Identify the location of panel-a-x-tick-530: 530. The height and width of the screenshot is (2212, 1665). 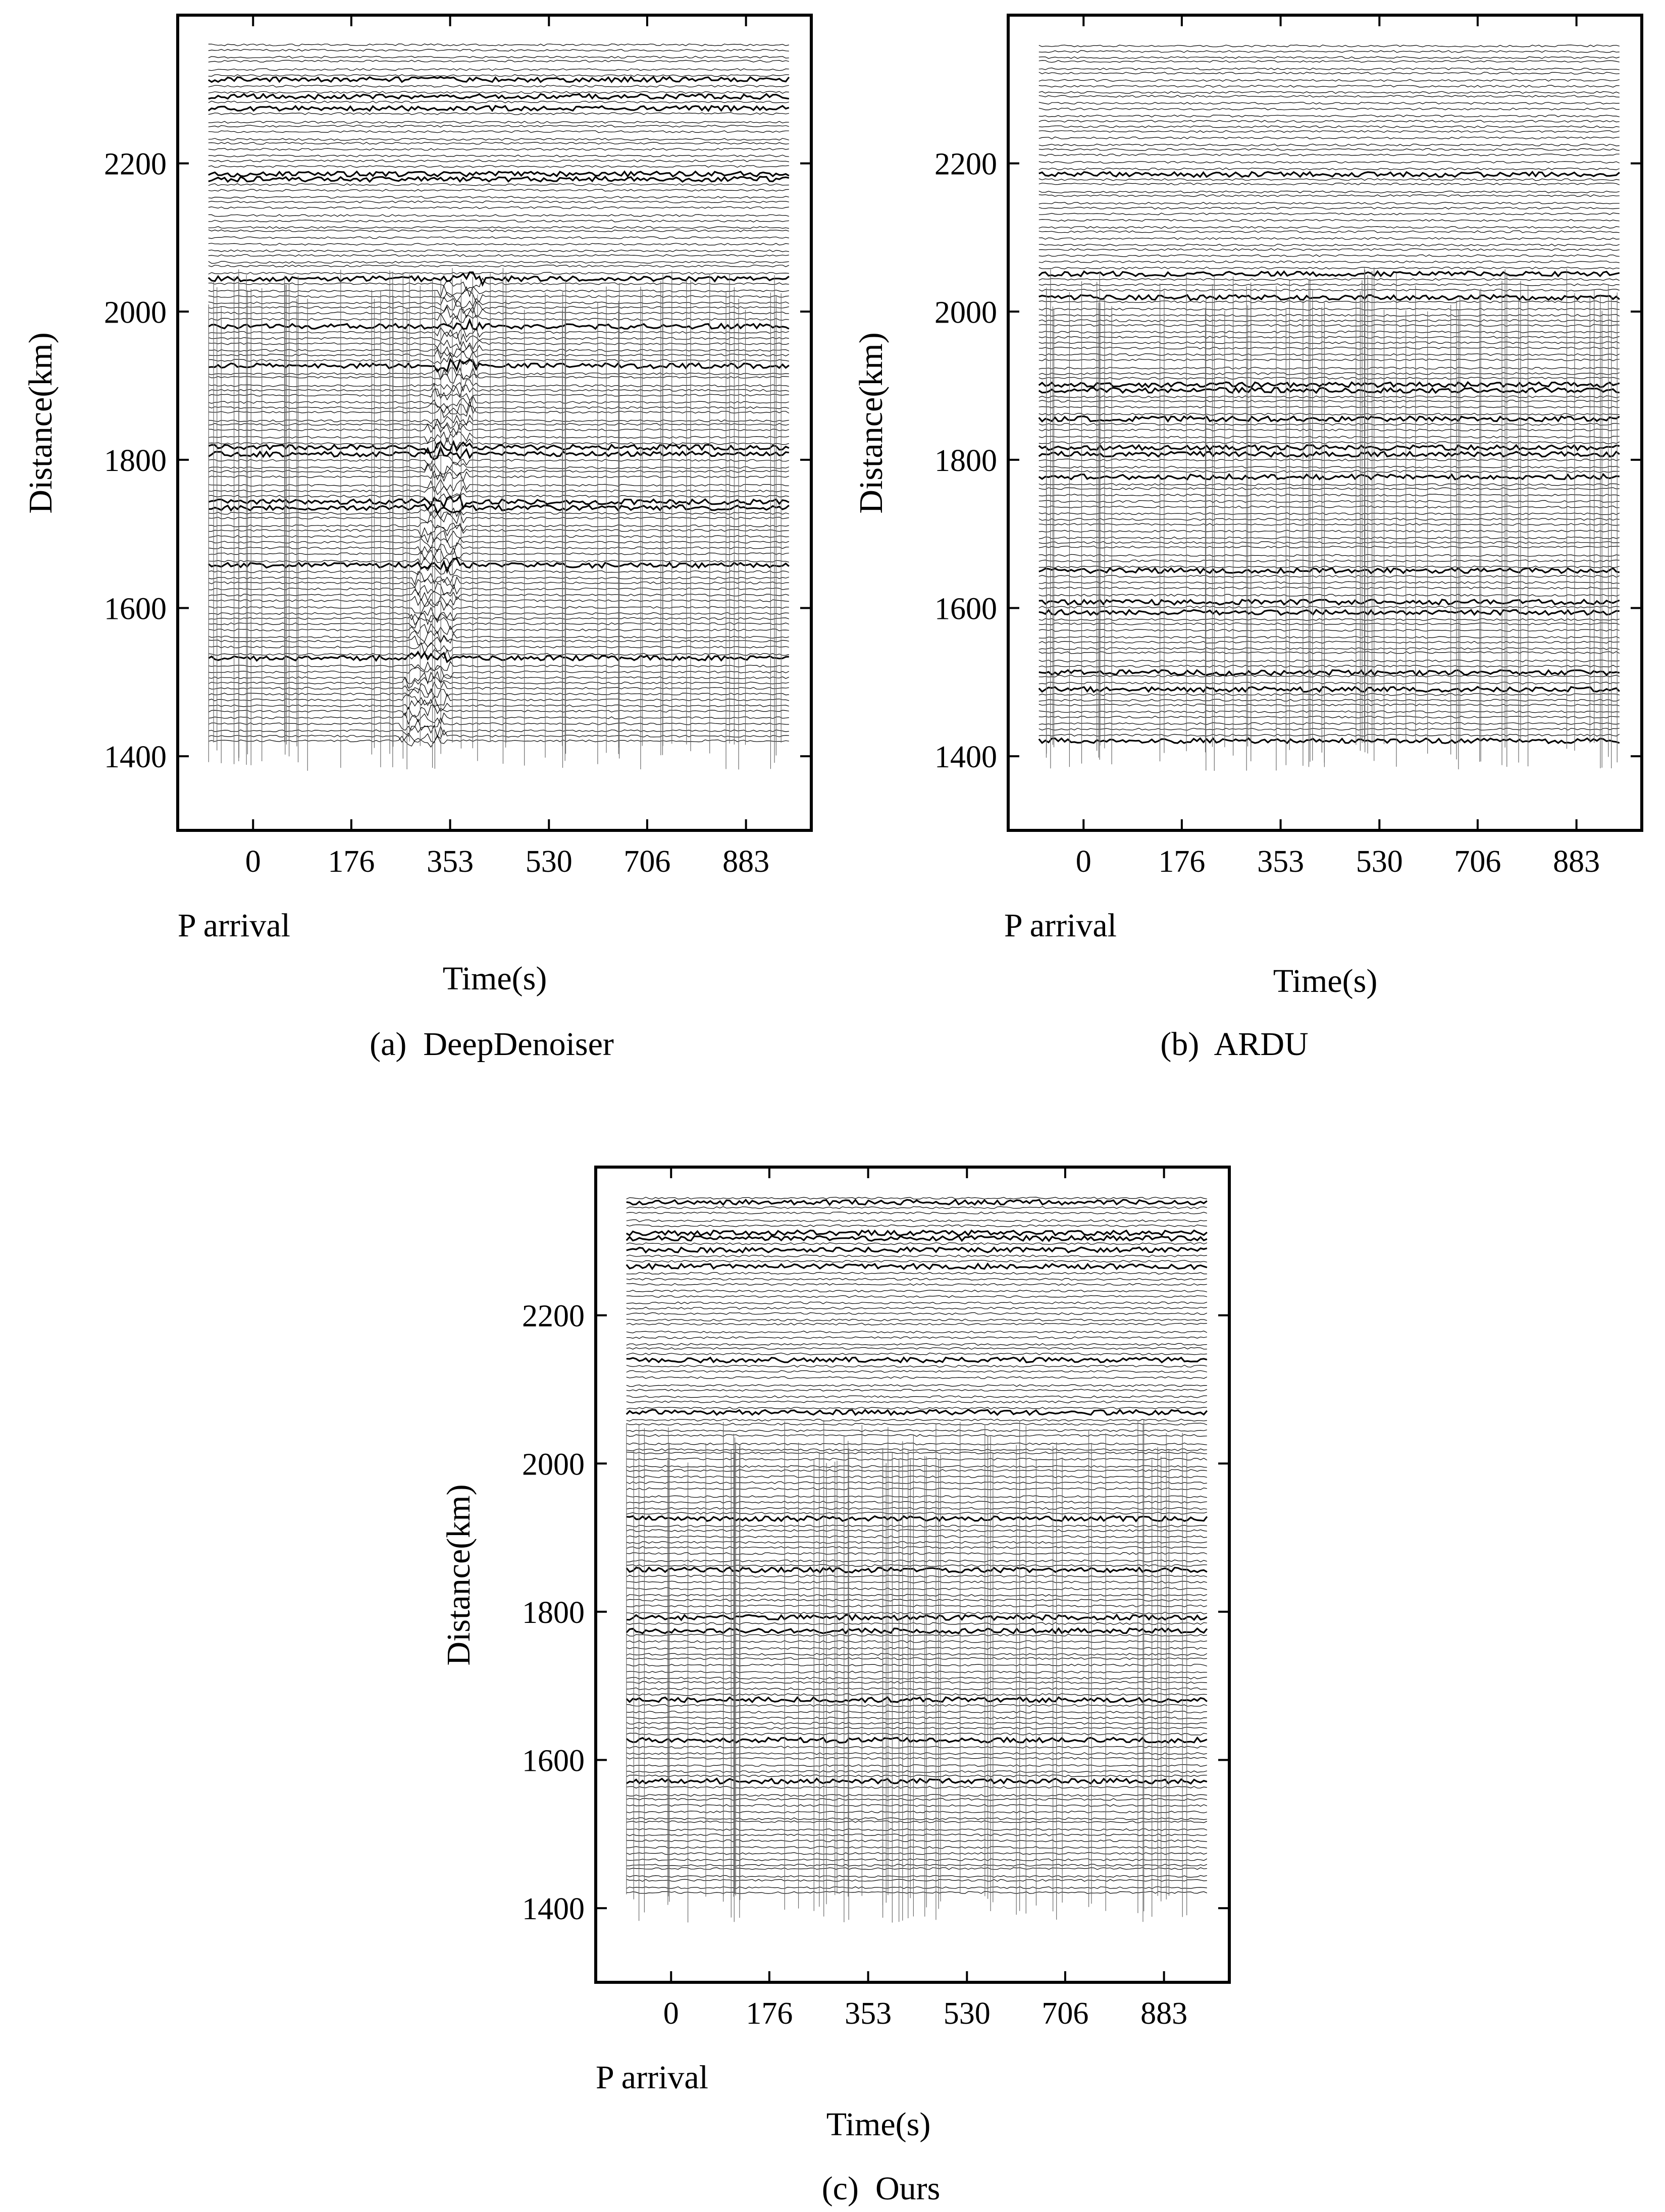
(549, 862).